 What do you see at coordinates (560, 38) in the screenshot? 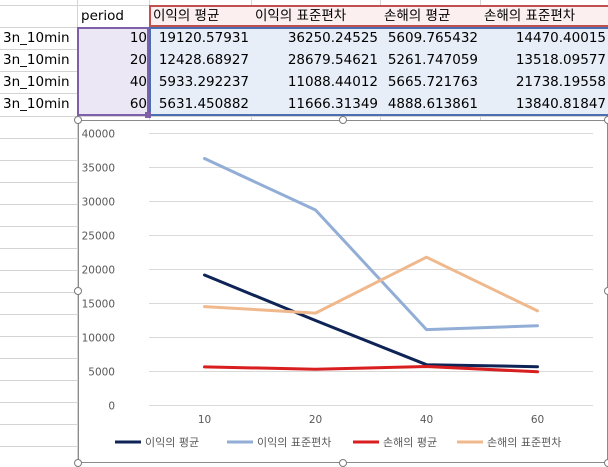
I see `cell-value: 14470.40015` at bounding box center [560, 38].